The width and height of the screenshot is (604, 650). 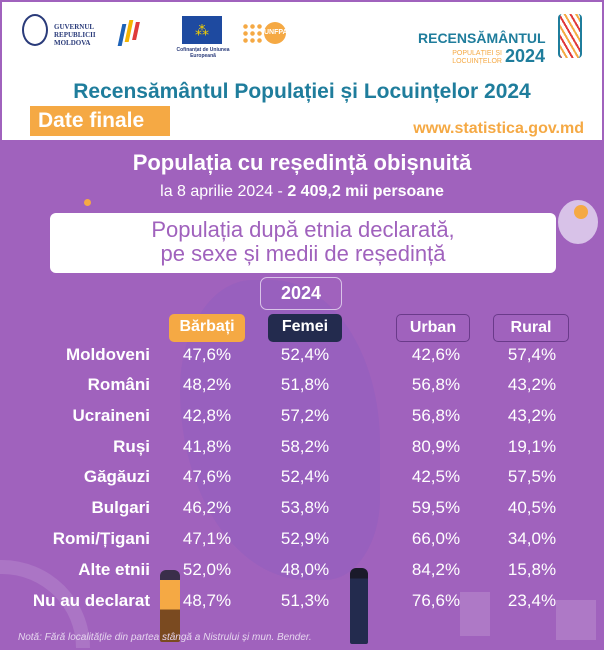 I want to click on ethnicity-label: Români, so click(x=118, y=384).